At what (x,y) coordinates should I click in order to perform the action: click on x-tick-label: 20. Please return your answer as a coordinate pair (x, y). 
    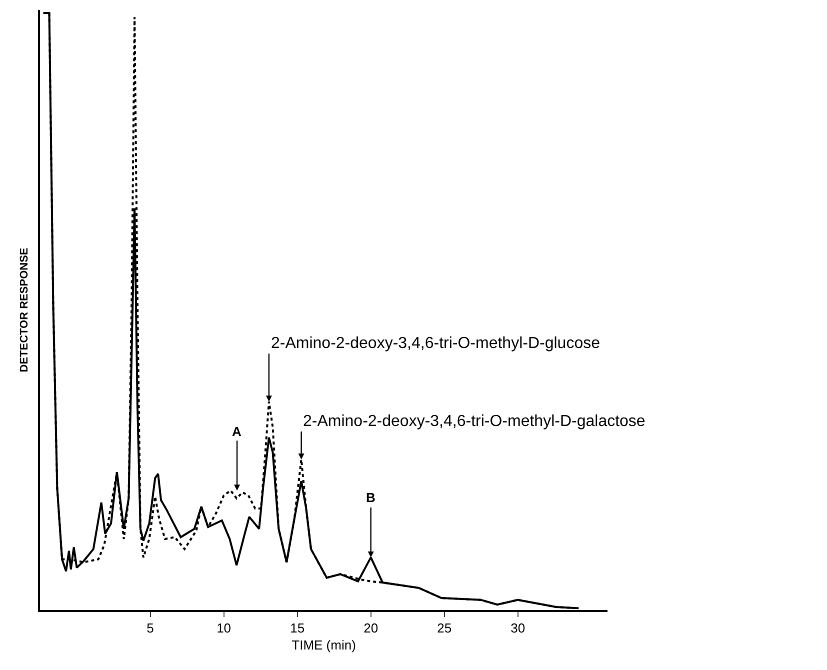
    Looking at the image, I should click on (371, 628).